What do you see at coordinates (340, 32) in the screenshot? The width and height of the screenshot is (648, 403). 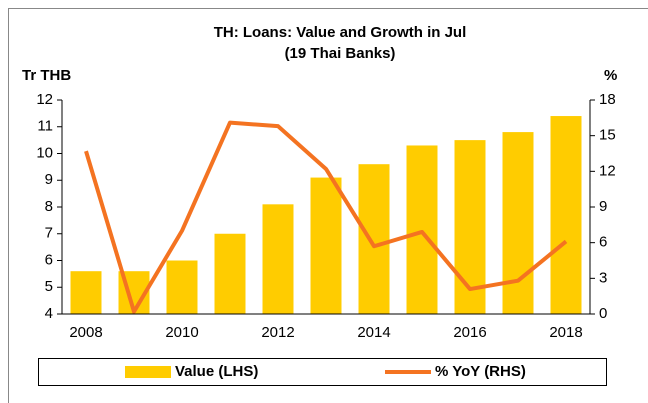 I see `chart-title: TH: Loans: Value and Growth in Jul` at bounding box center [340, 32].